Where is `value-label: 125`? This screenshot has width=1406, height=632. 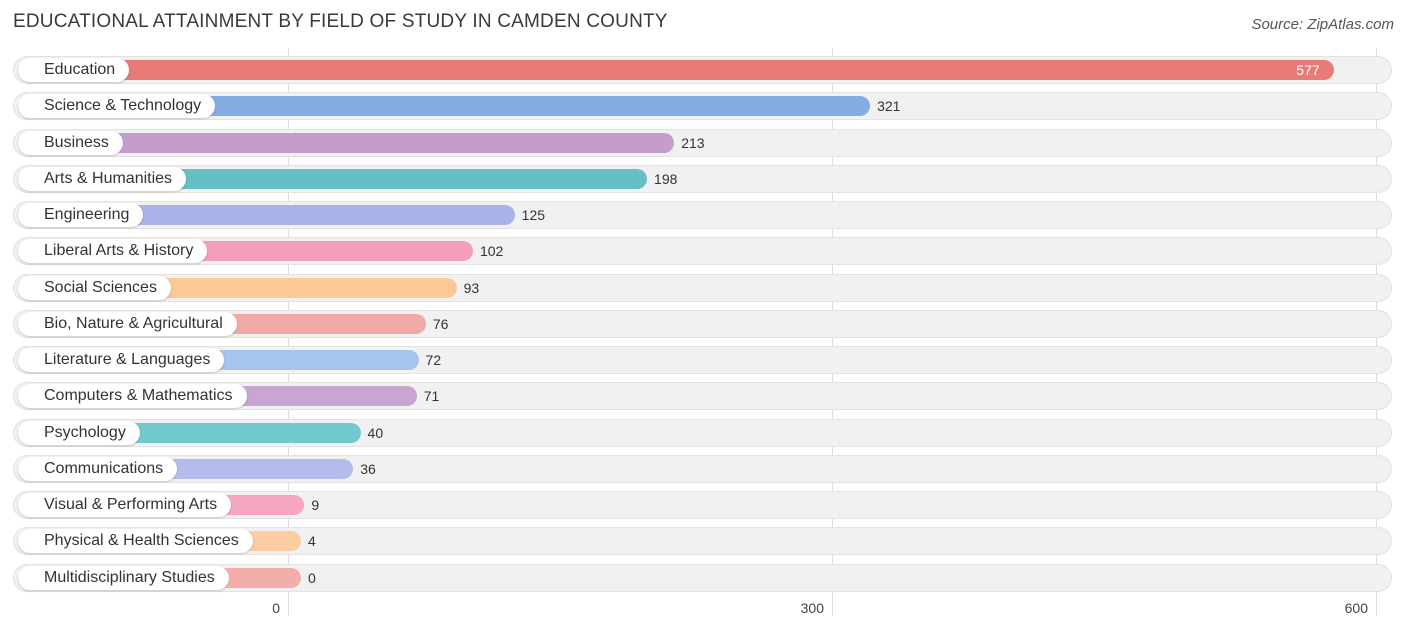 value-label: 125 is located at coordinates (533, 215).